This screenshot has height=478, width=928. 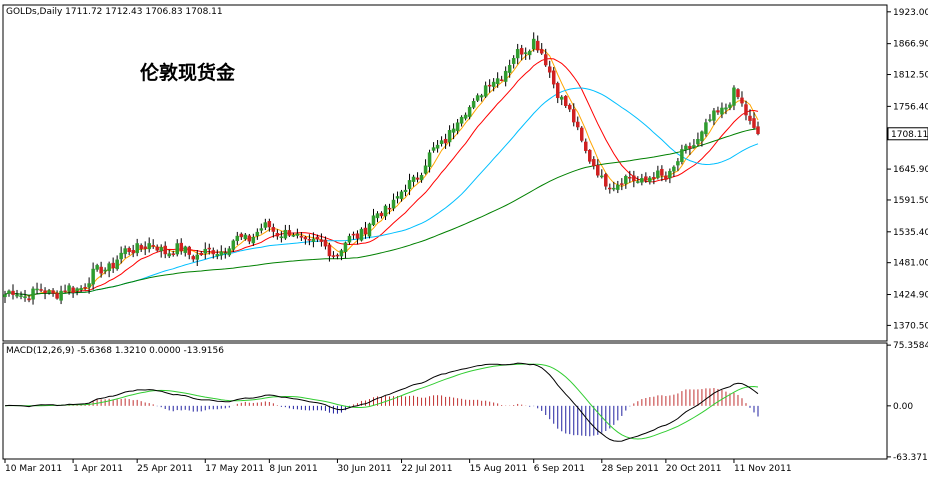 I want to click on x-tick-label: 28 Sep 2011, so click(x=630, y=469).